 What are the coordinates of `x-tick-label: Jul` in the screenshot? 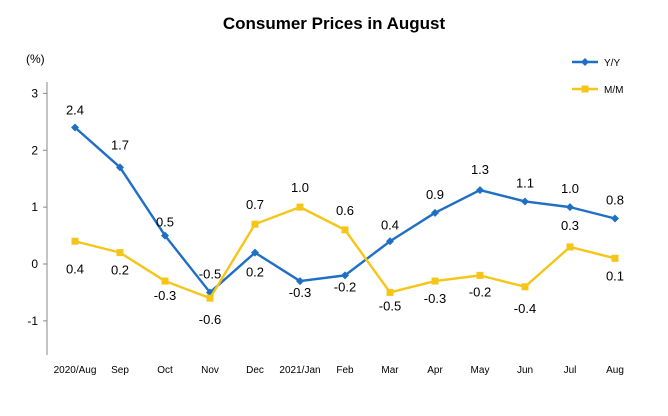 It's located at (570, 370).